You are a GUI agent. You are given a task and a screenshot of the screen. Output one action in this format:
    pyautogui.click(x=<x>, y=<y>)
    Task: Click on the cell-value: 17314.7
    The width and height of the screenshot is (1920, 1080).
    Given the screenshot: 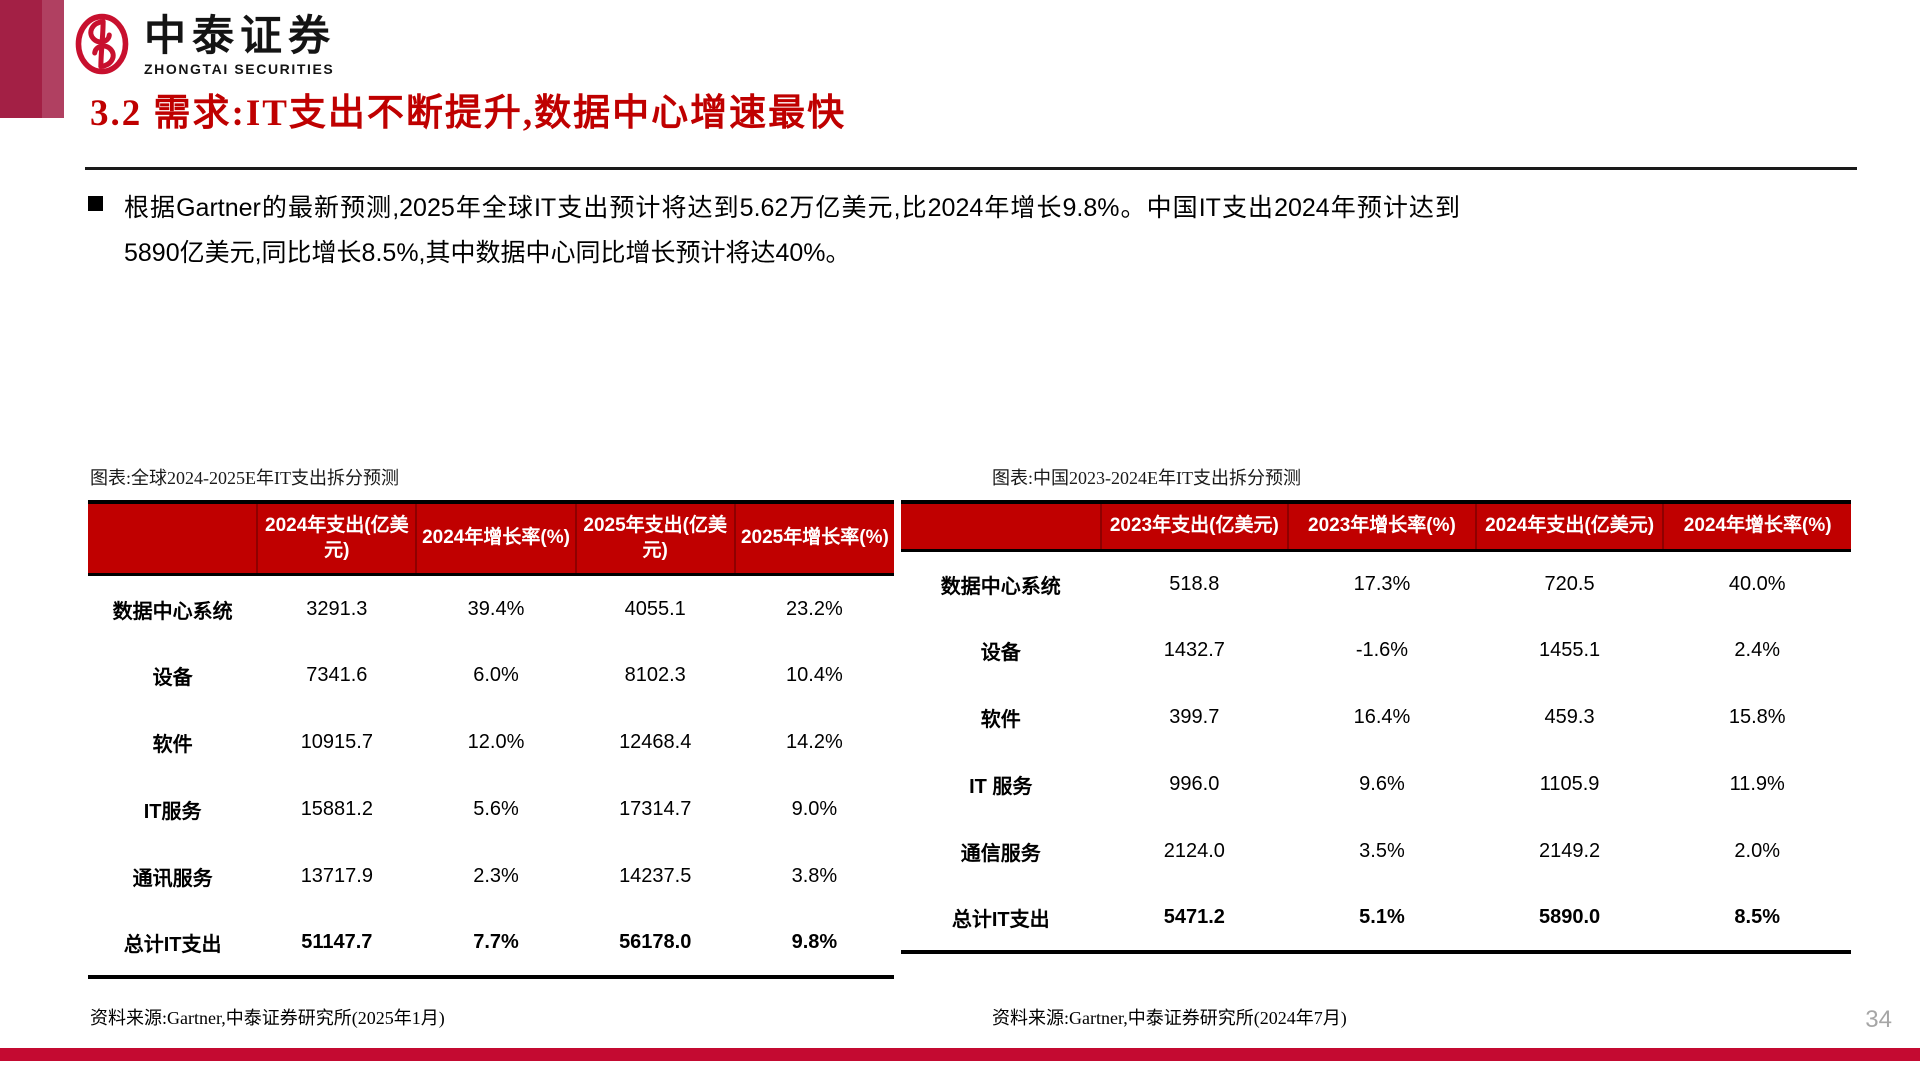 What is the action you would take?
    pyautogui.click(x=655, y=808)
    